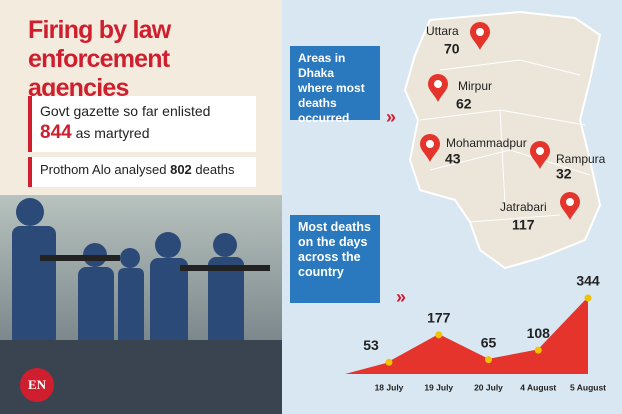 This screenshot has width=622, height=414. Describe the element at coordinates (523, 207) in the screenshot. I see `location-name: Jatrabari` at that location.